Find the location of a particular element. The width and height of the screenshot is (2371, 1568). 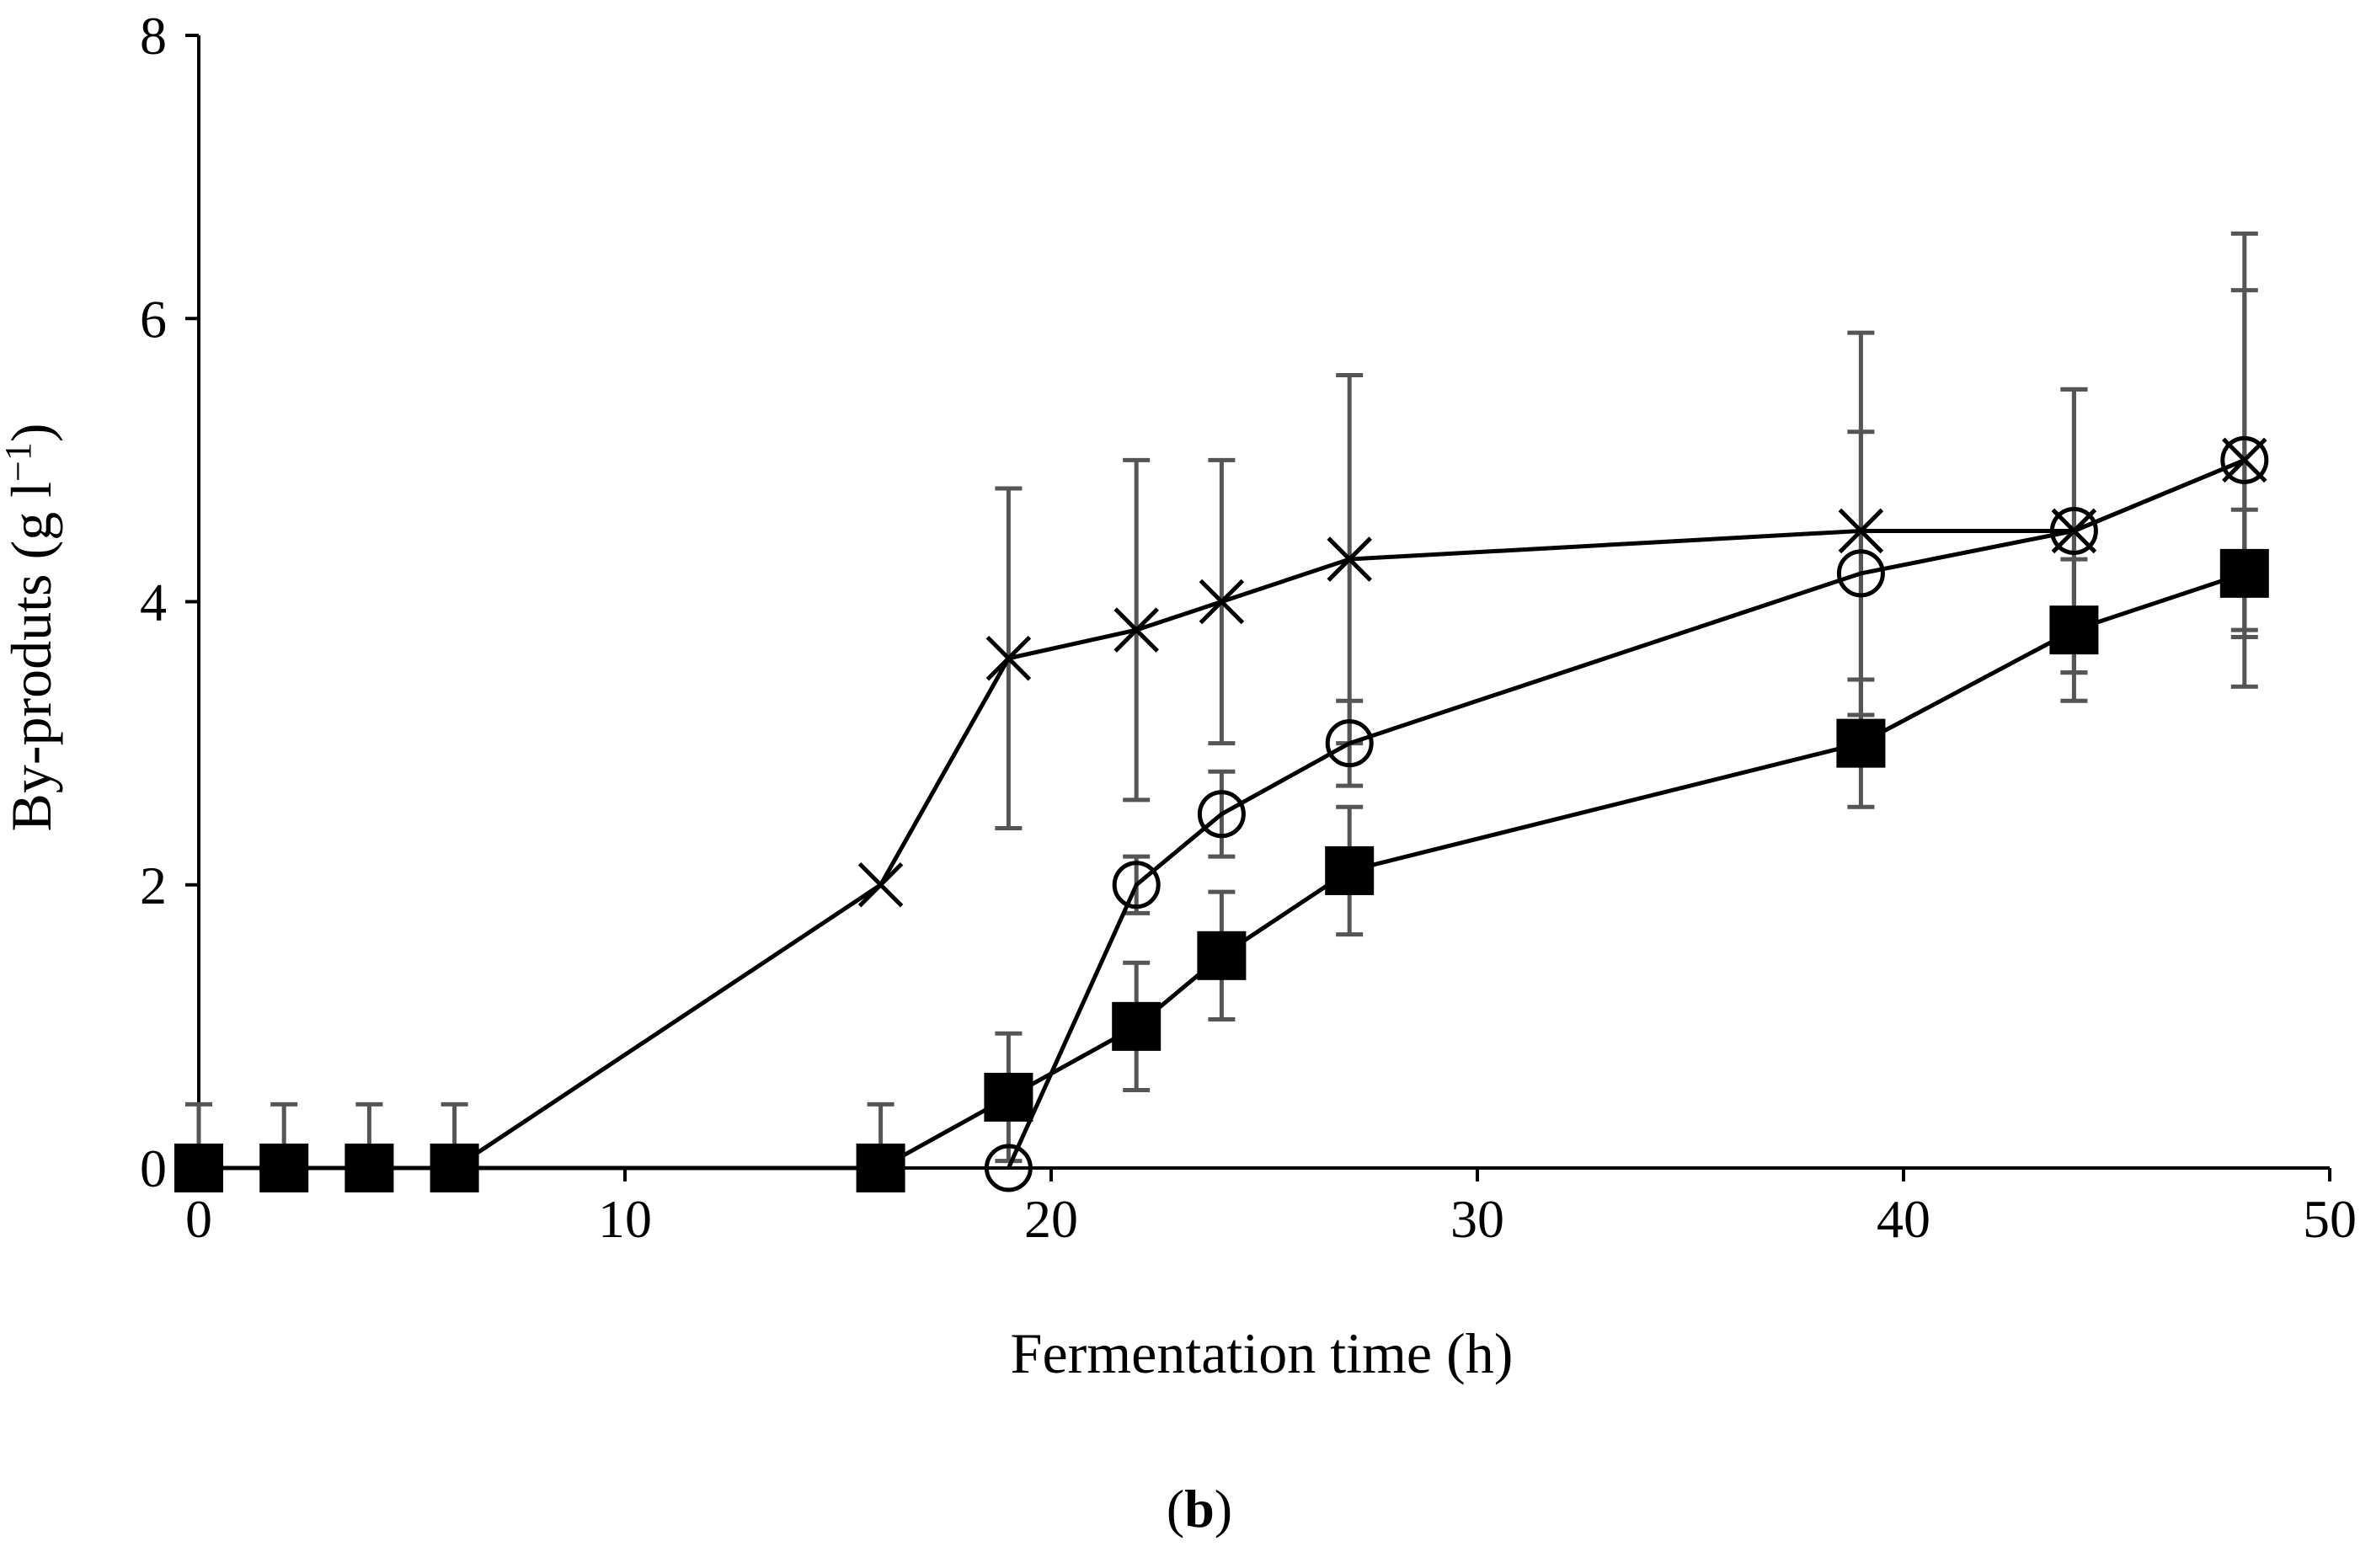

panel-label: (b) is located at coordinates (1199, 1509).